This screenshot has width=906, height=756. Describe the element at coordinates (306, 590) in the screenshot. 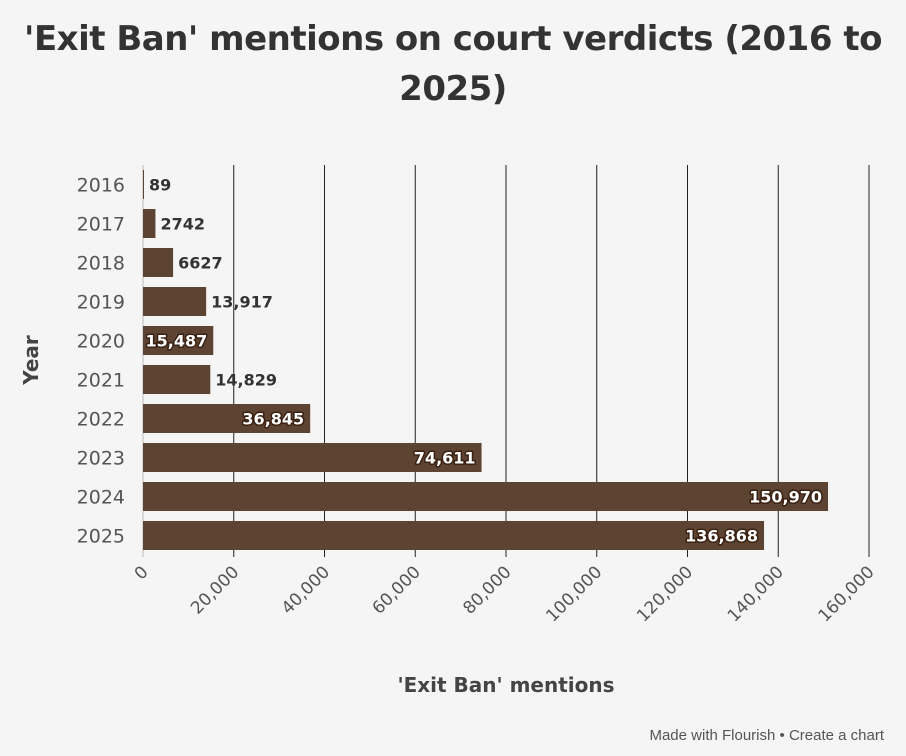

I see `x-tick-label: 40,000` at that location.